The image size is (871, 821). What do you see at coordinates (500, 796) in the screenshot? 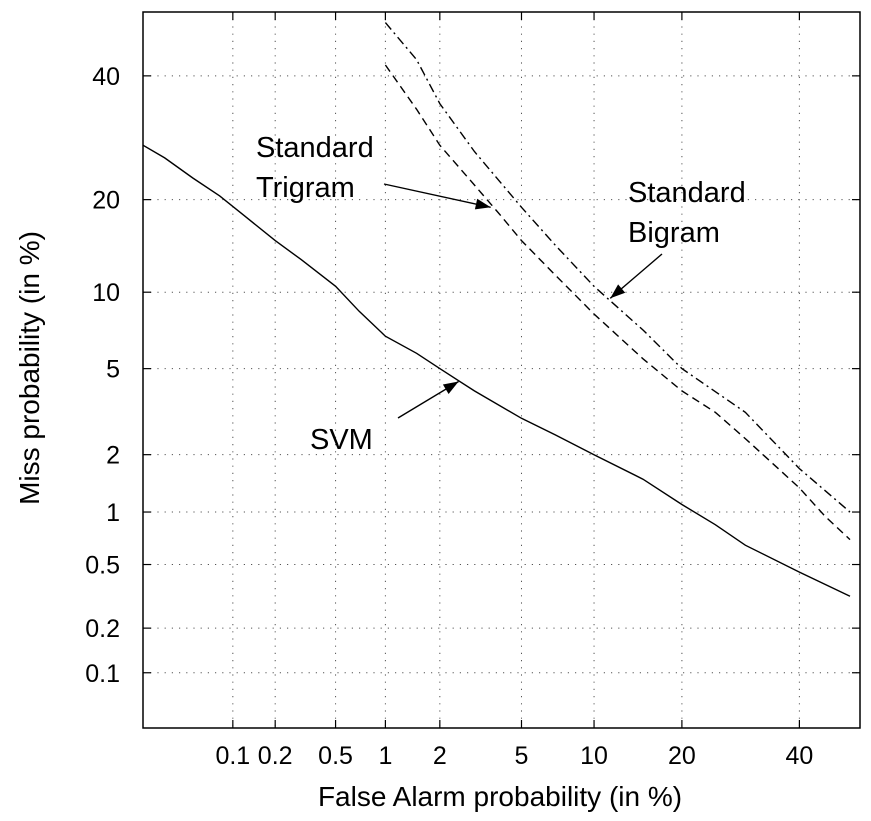
I see `x-axis-label: False Alarm probability (in %)` at bounding box center [500, 796].